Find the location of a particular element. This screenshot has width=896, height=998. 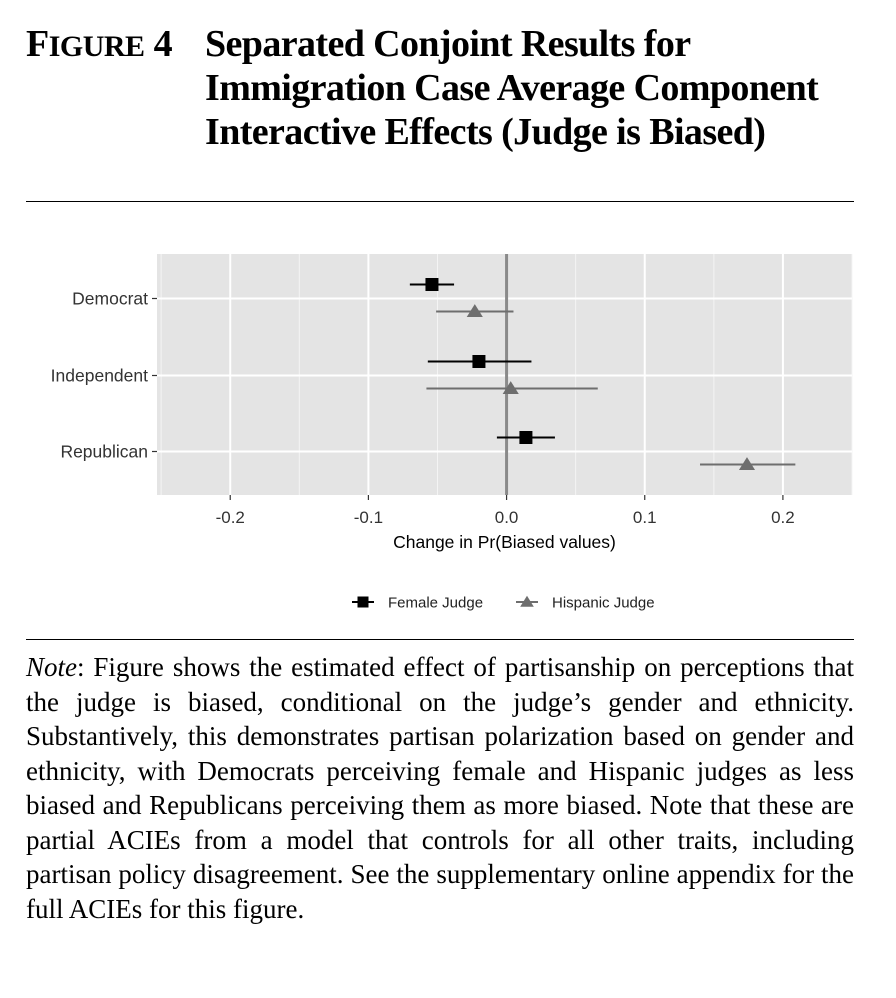

x-tick-label: 0.1 is located at coordinates (645, 517).